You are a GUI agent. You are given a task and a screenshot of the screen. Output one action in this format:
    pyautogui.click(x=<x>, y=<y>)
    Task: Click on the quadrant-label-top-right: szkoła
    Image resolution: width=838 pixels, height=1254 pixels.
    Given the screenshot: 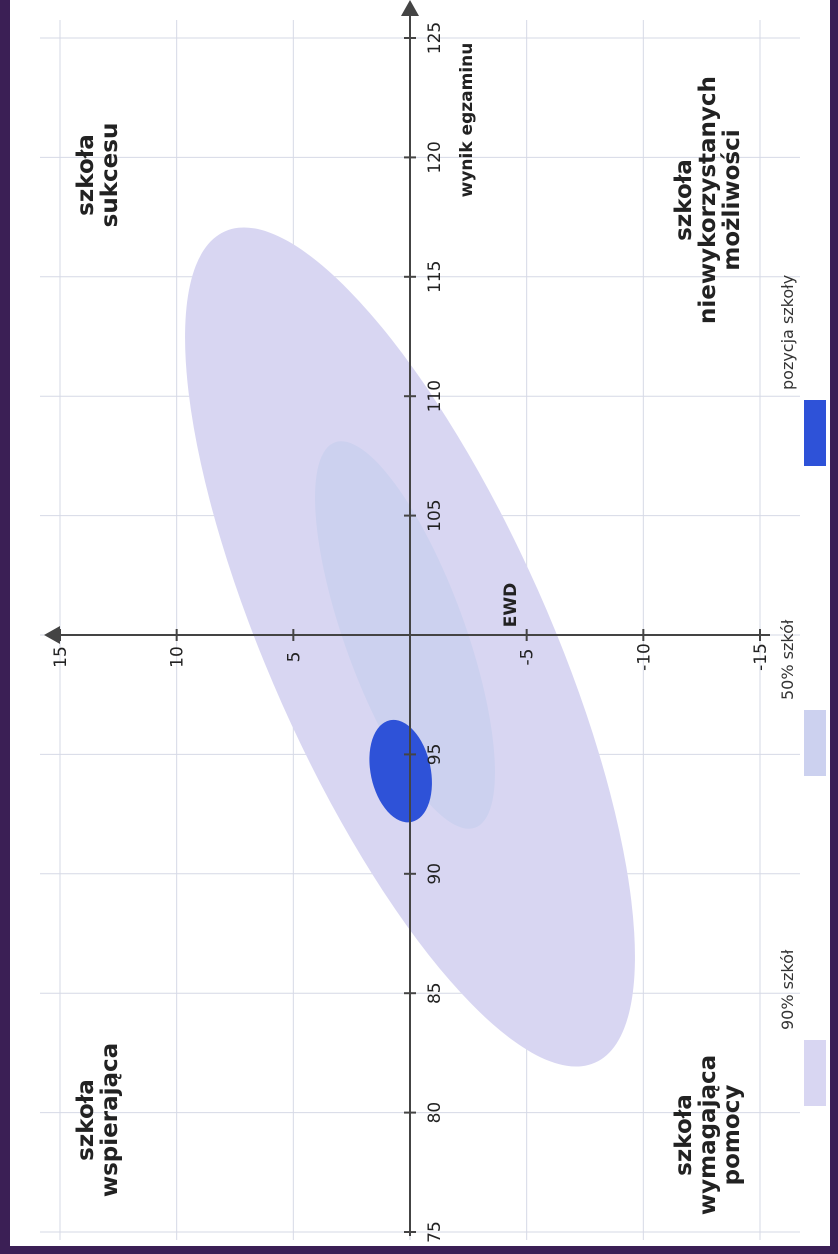 What is the action you would take?
    pyautogui.click(x=86, y=175)
    